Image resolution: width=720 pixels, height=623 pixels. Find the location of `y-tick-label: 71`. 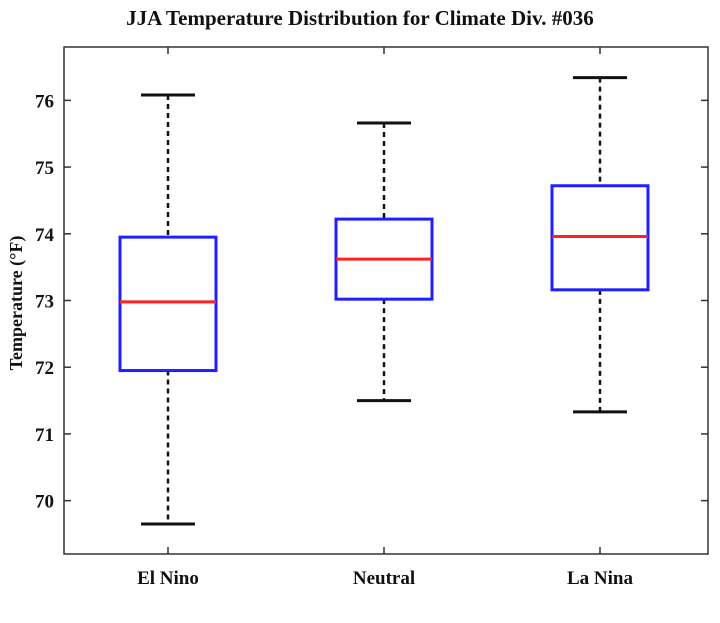

y-tick-label: 71 is located at coordinates (44, 435).